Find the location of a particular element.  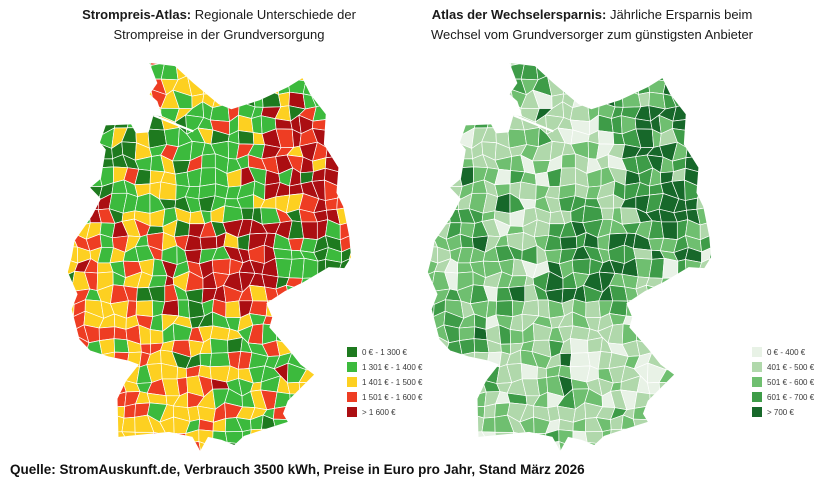

legend-label: > 700 € is located at coordinates (780, 412).